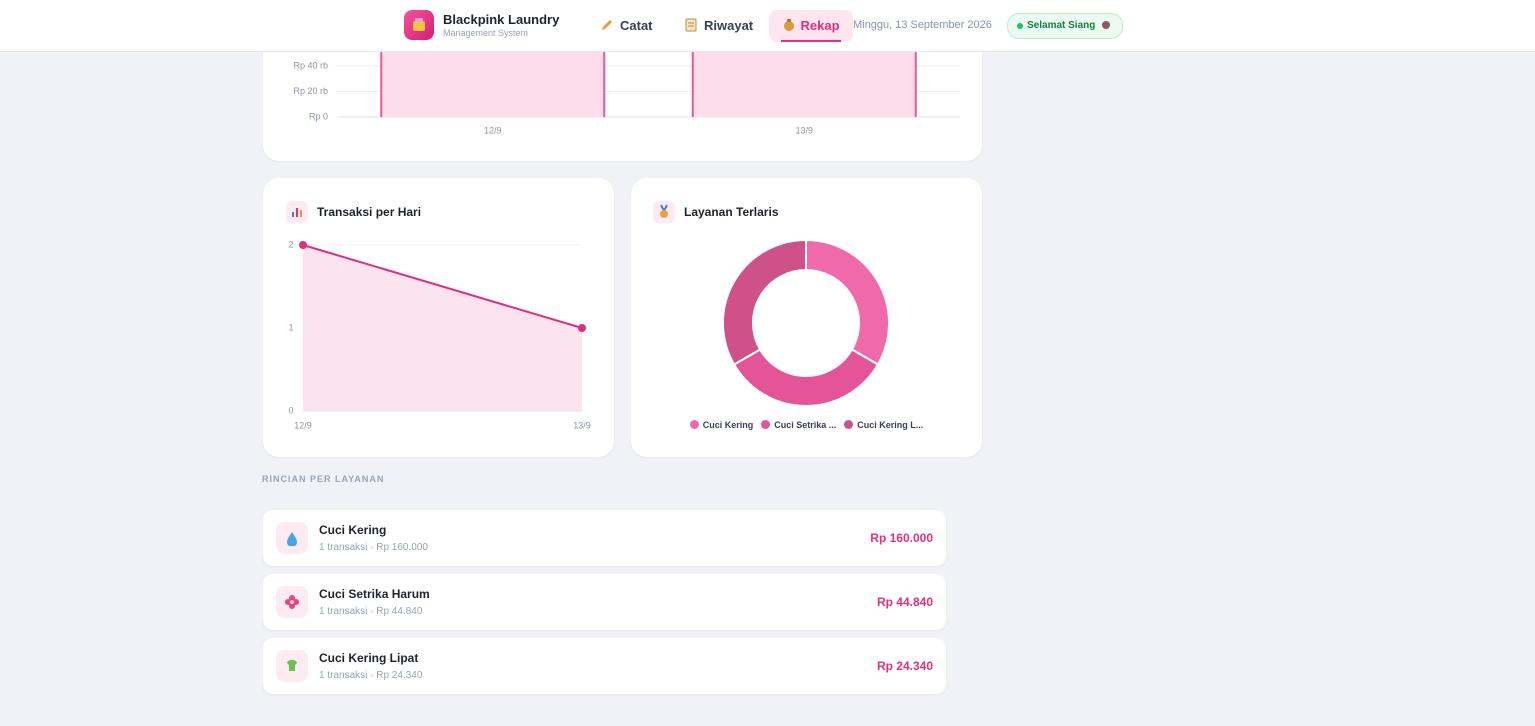  What do you see at coordinates (442, 286) in the screenshot?
I see `line` at bounding box center [442, 286].